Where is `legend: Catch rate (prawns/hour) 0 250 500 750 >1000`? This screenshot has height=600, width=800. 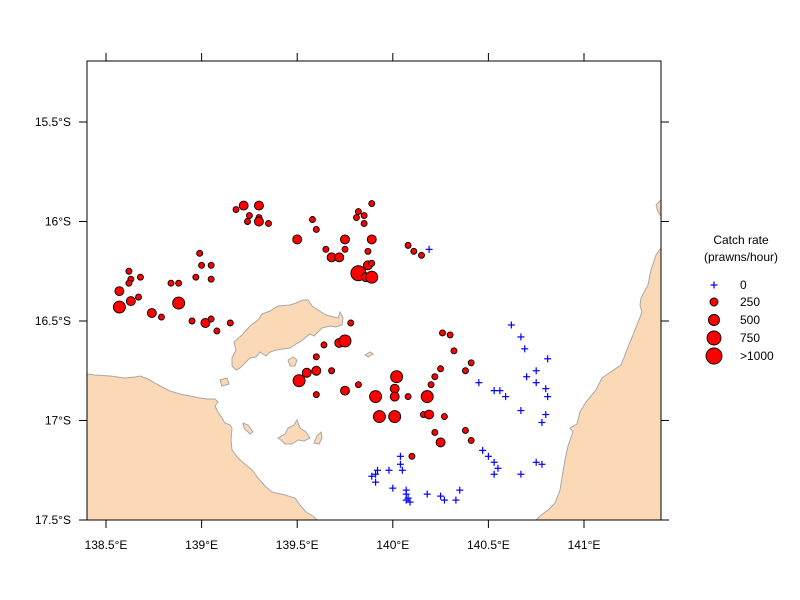
legend: Catch rate (prawns/hour) 0 250 500 750 >1000 is located at coordinates (741, 299).